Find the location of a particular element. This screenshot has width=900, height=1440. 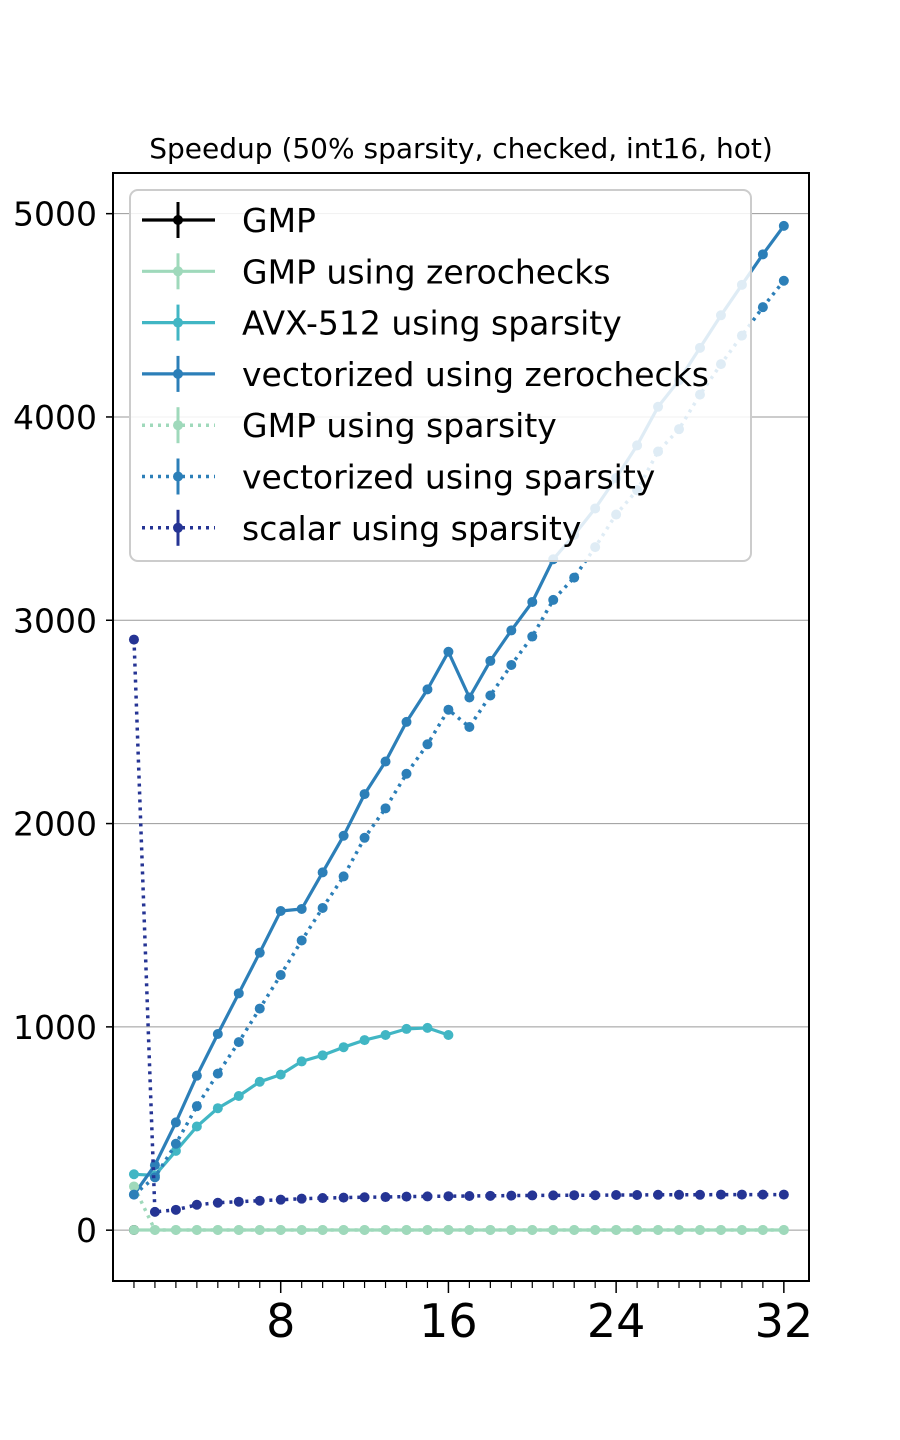

legend-item: vectorized using sparsity is located at coordinates (398, 477).